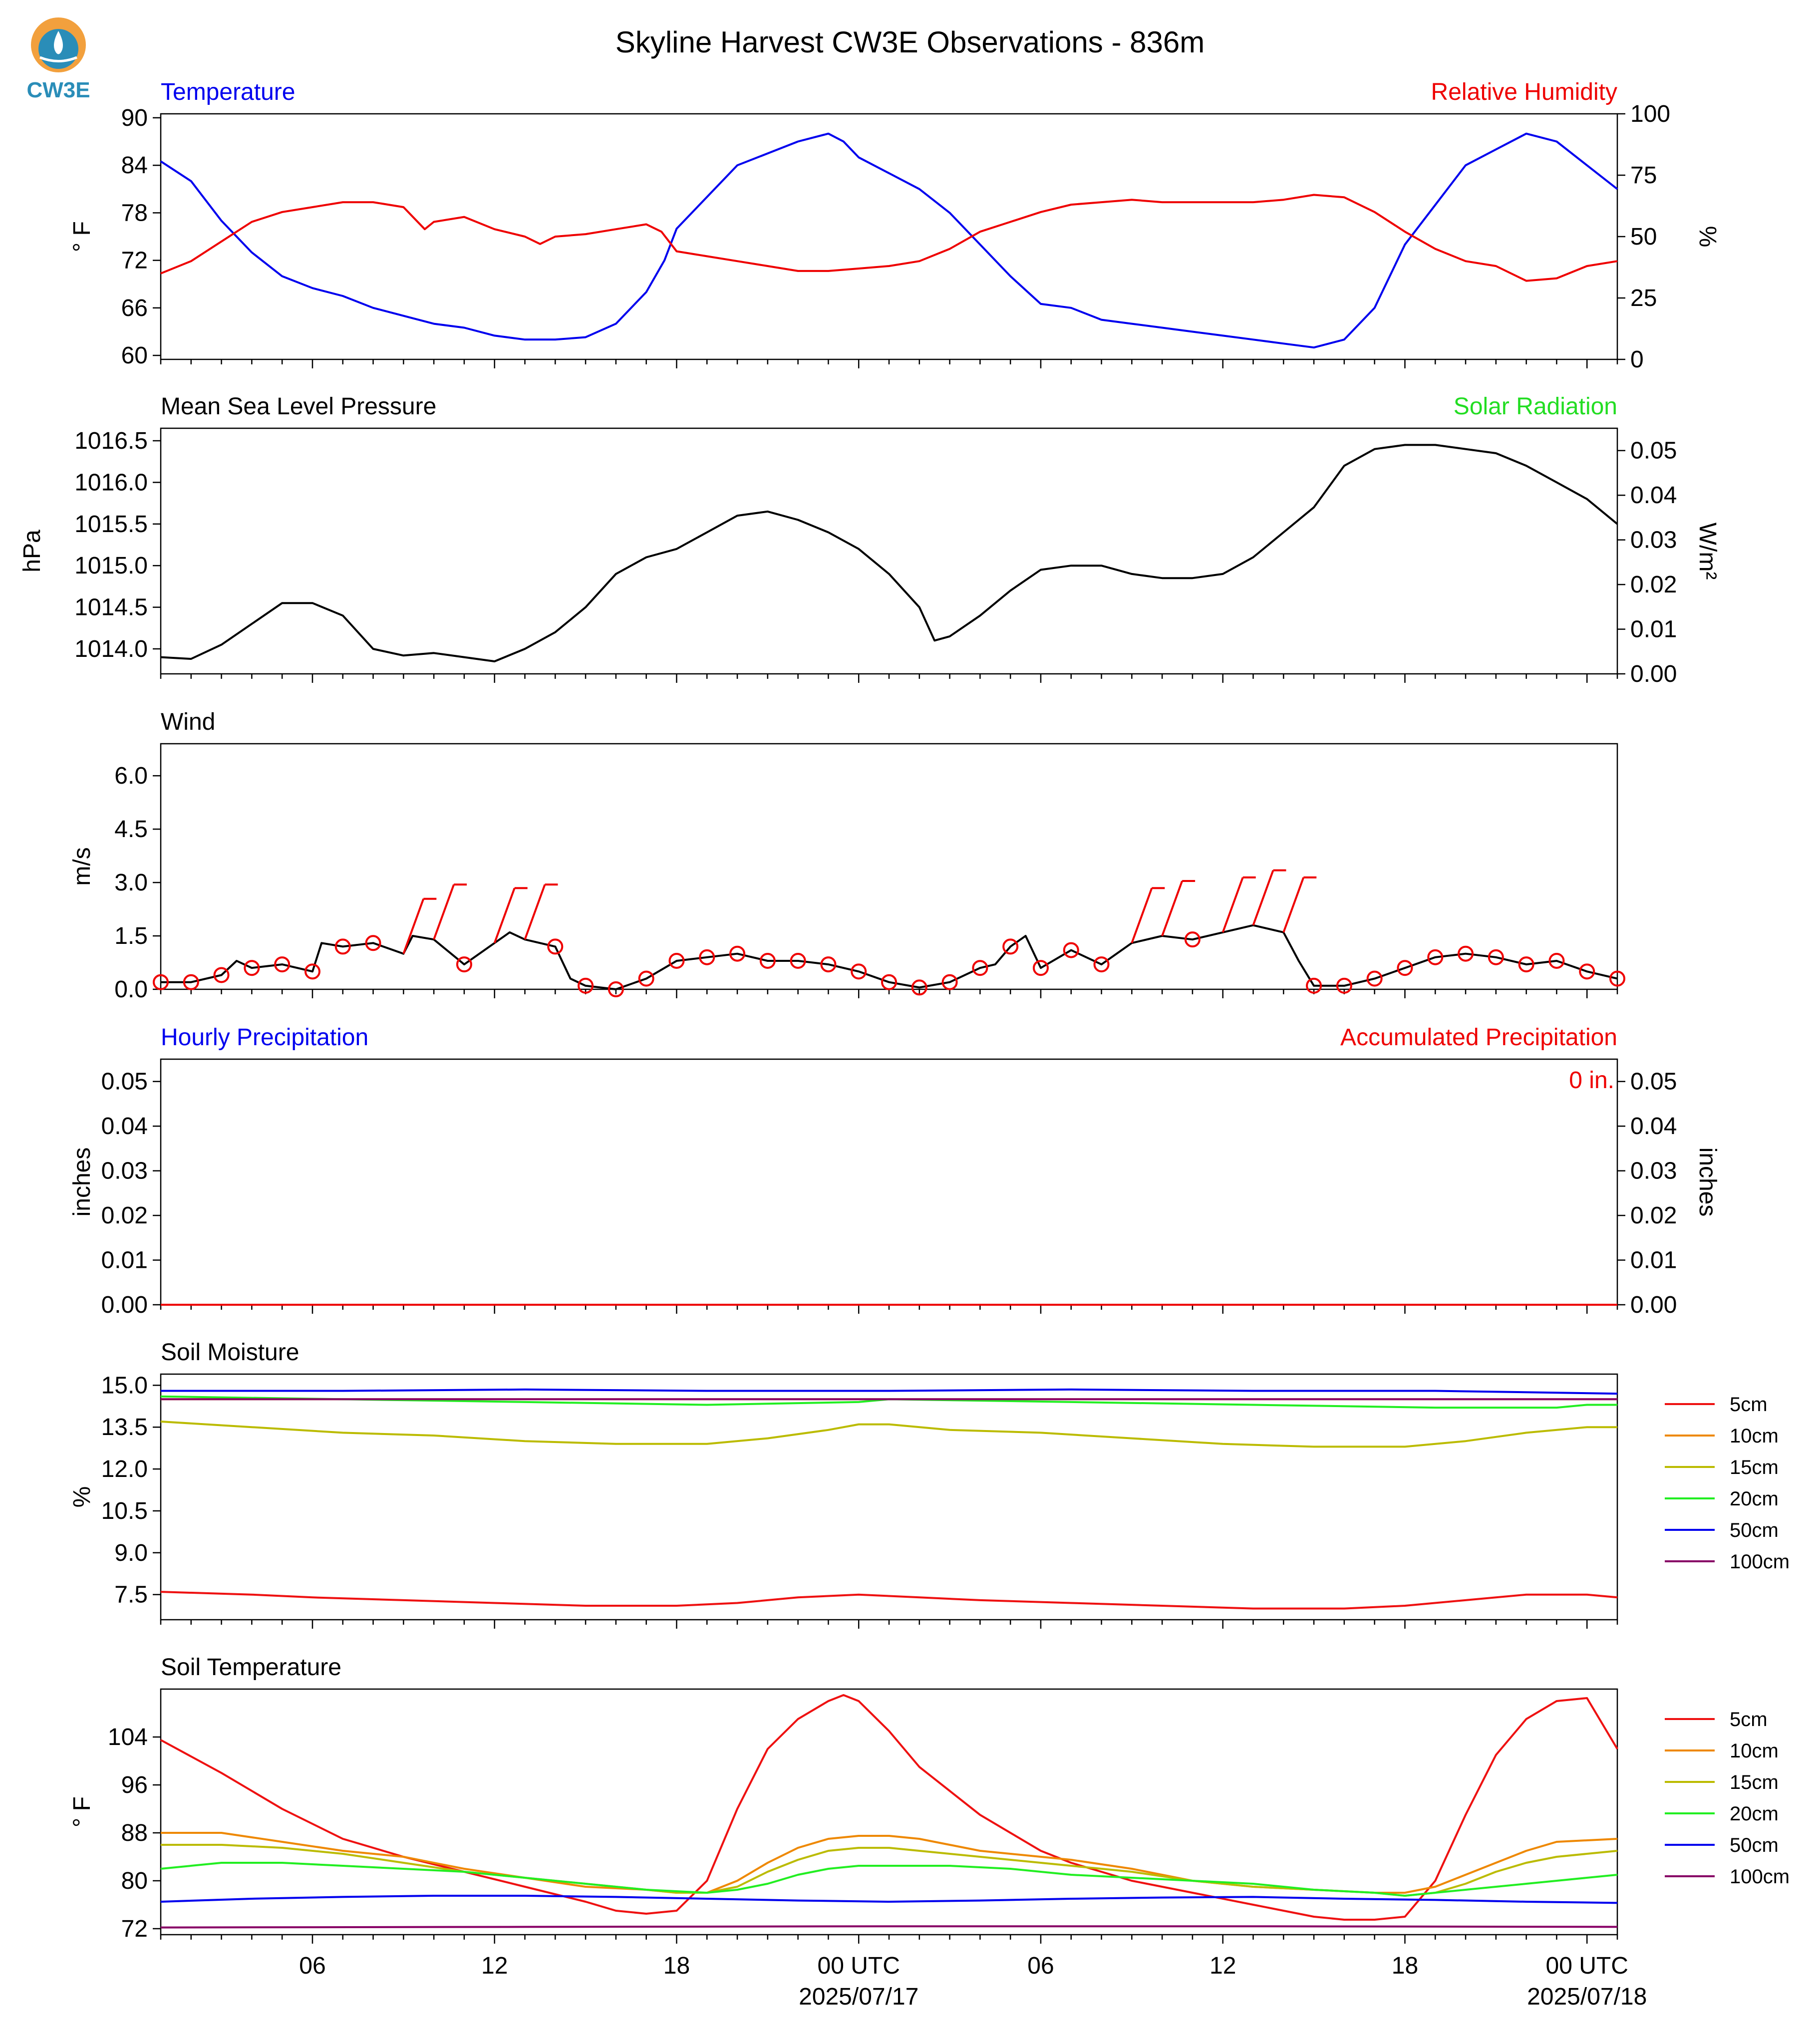  What do you see at coordinates (124, 1171) in the screenshot?
I see `y-tick-label-left: 0.03` at bounding box center [124, 1171].